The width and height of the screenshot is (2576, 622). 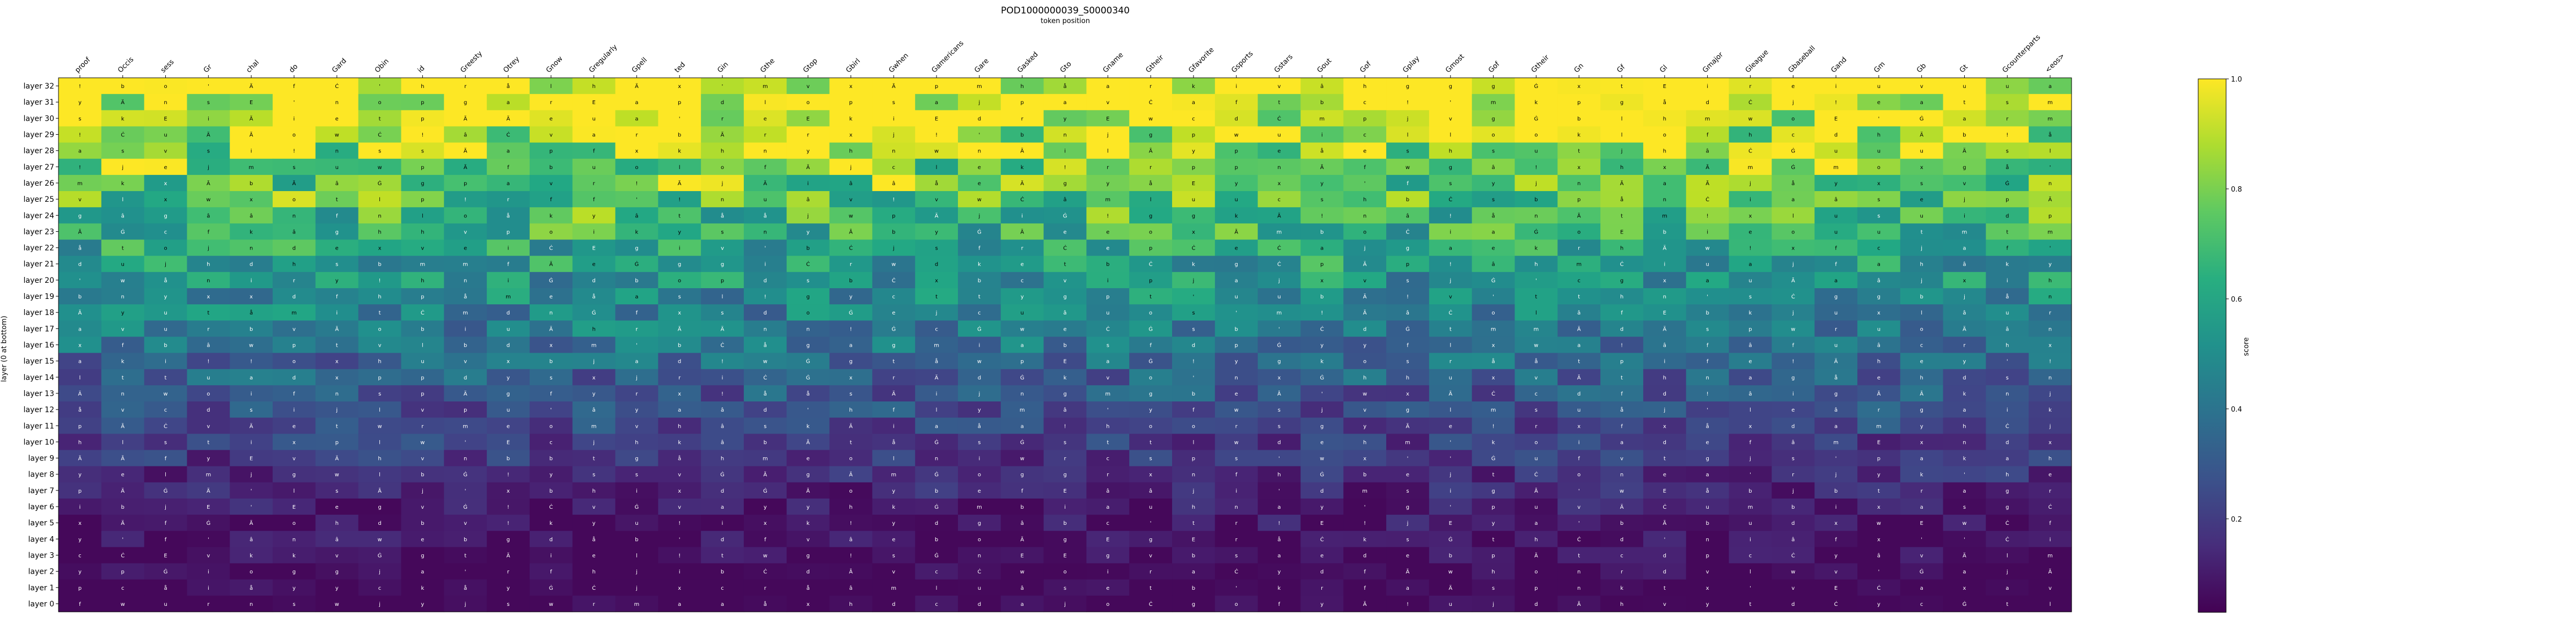 I want to click on x-tick-label: Gmost, so click(x=1455, y=64).